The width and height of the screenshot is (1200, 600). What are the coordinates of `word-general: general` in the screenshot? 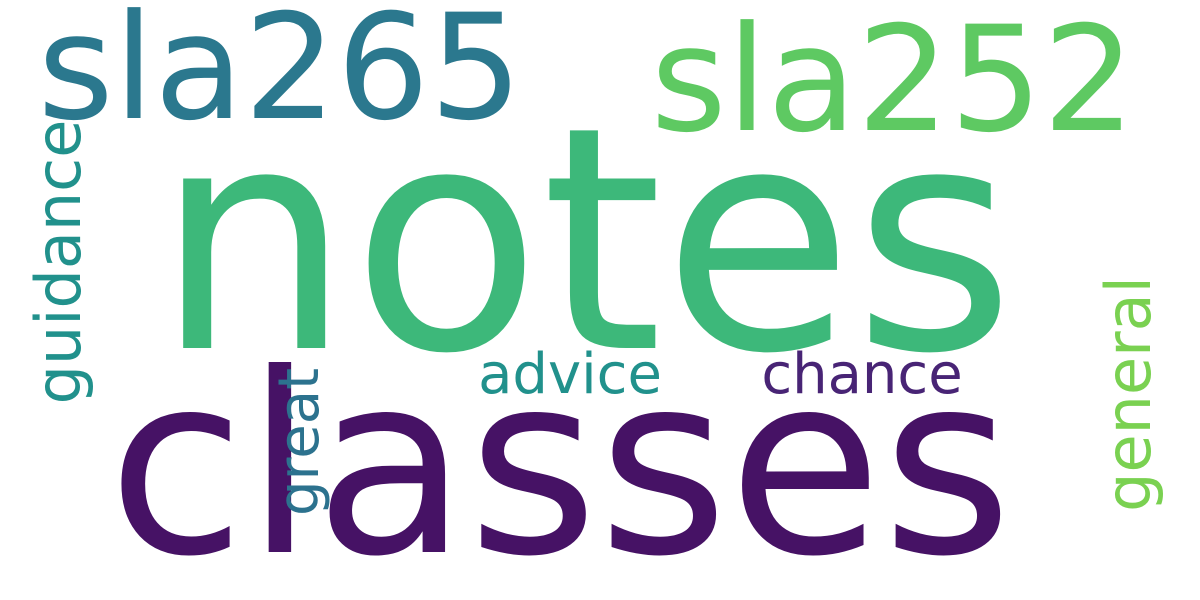 It's located at (1128, 394).